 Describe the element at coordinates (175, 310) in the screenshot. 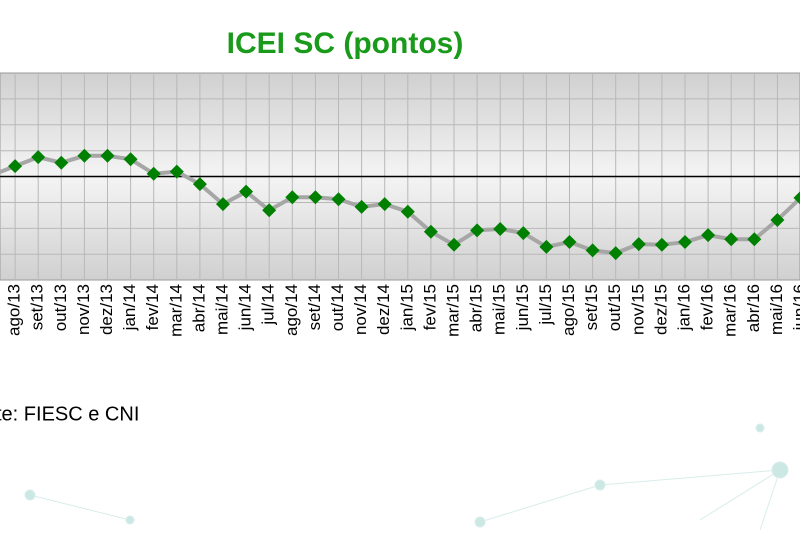

I see `x-tick-label: mar/14` at that location.